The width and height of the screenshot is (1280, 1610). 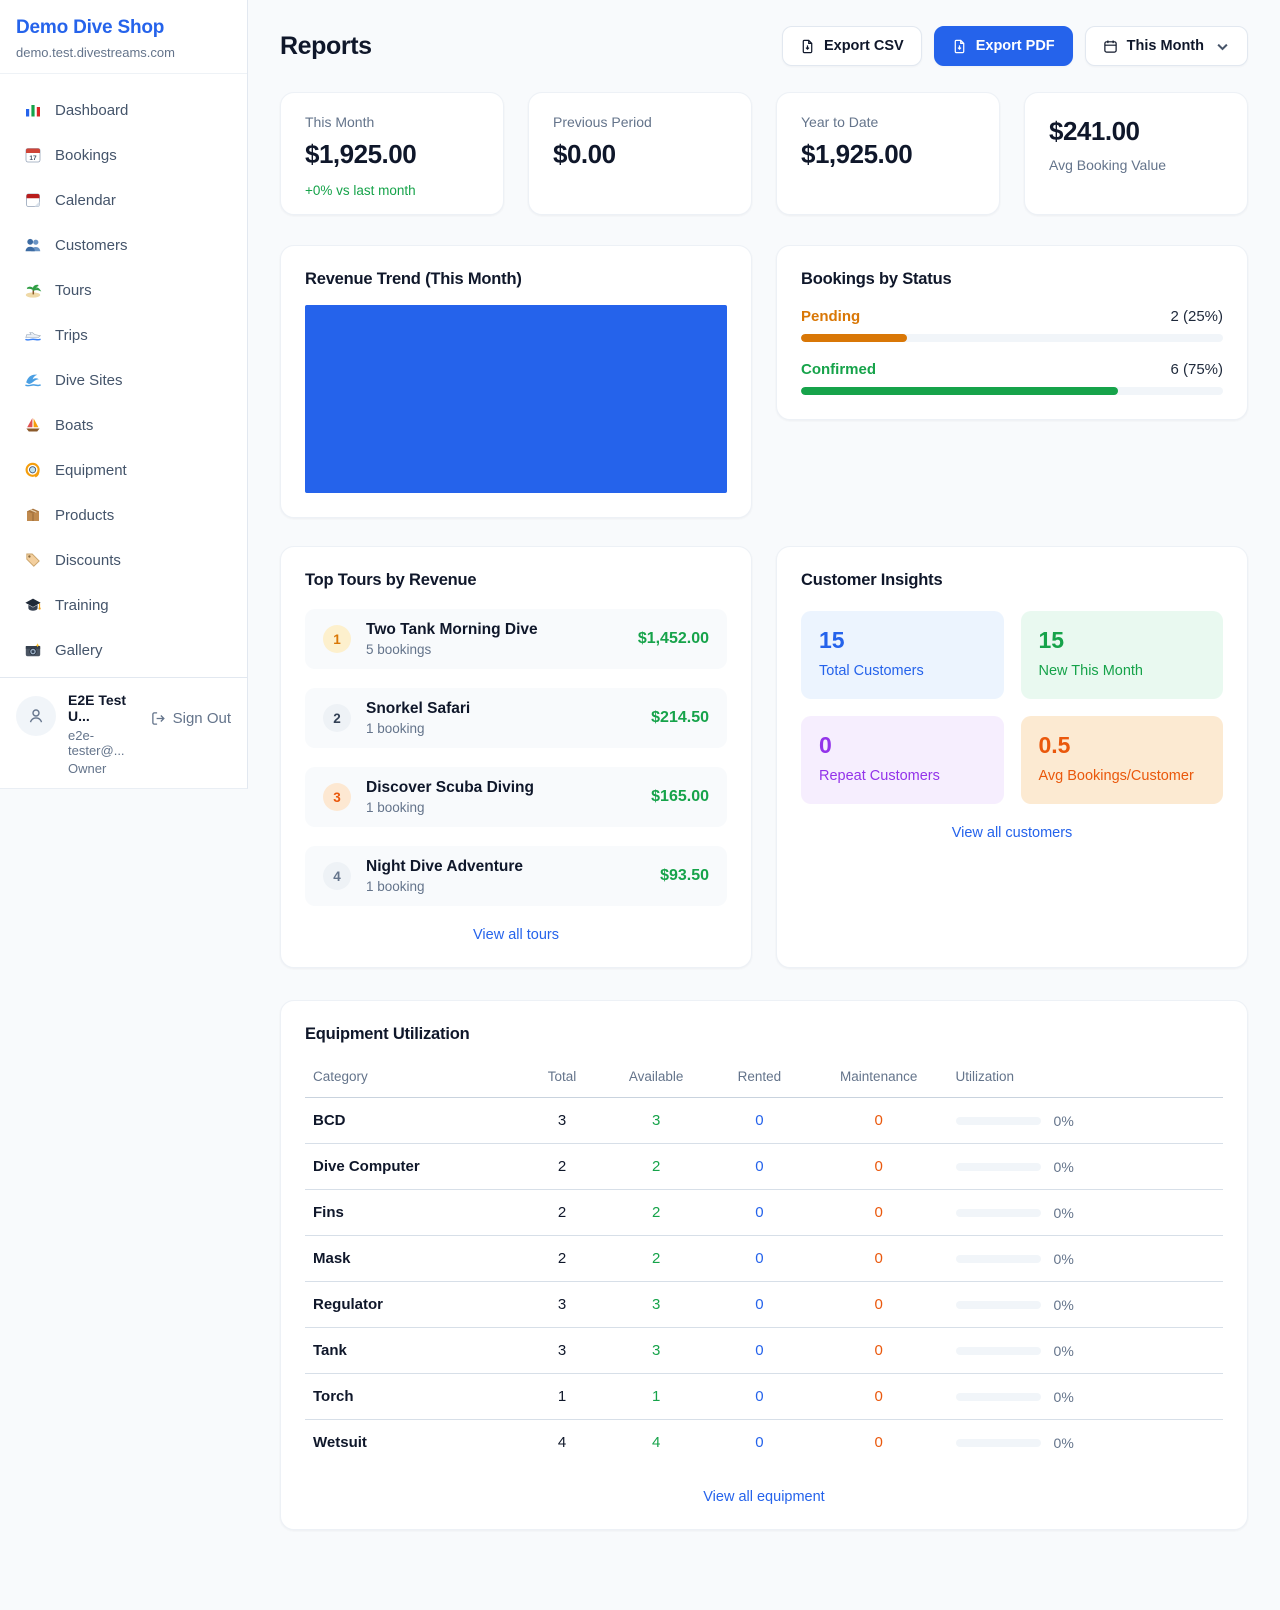 I want to click on cell-available: 2, so click(x=656, y=1212).